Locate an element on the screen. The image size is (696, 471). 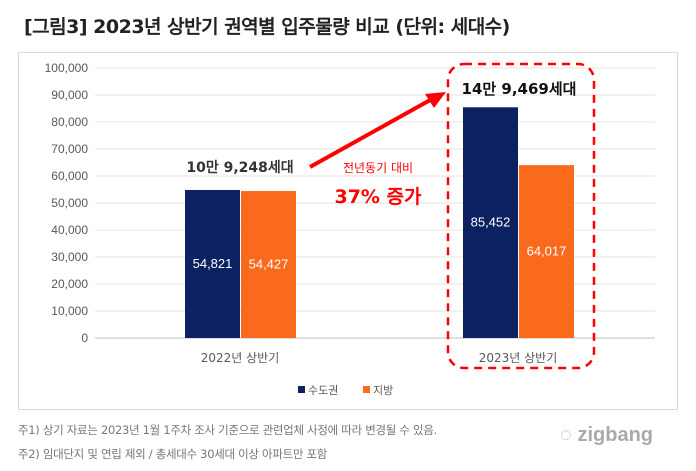
y-tick-label: 80,000 is located at coordinates (69, 122).